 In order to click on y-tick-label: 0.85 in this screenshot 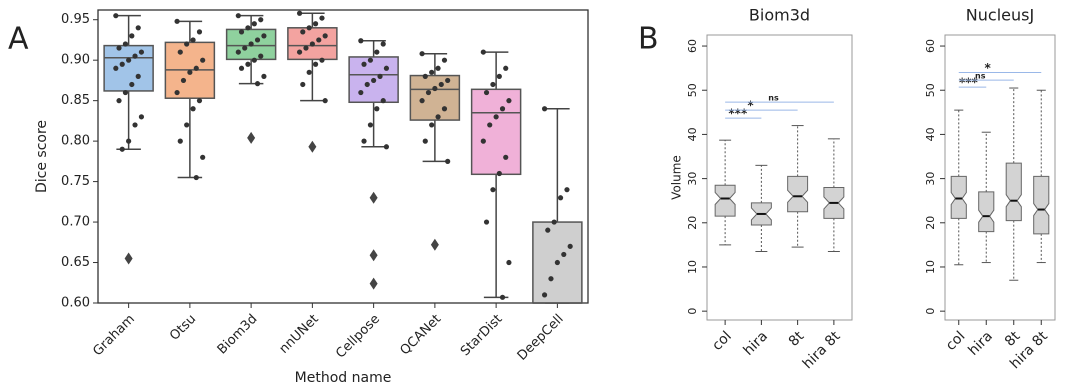, I will do `click(75, 100)`.